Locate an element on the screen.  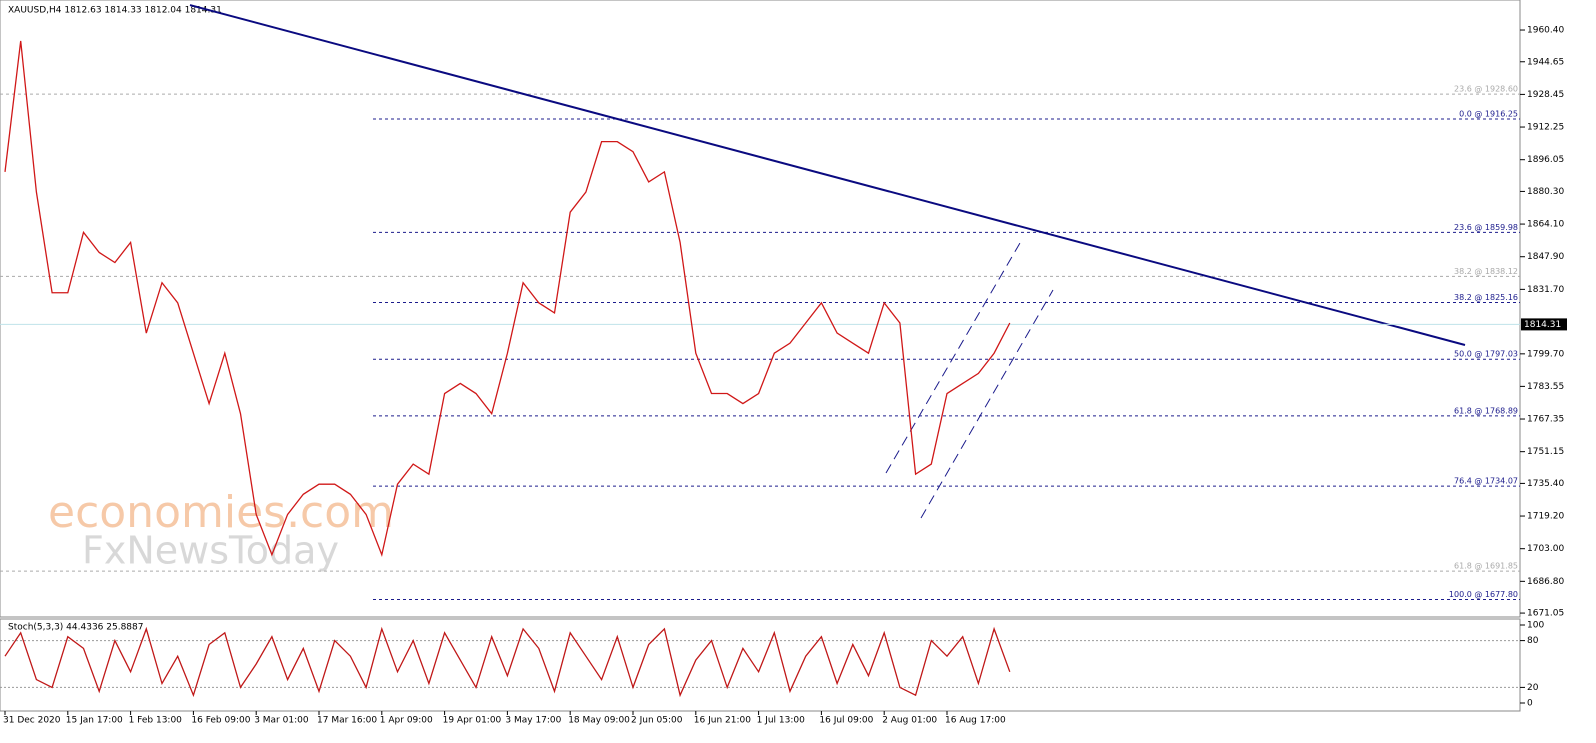
x-tick-label: 17 Mar 16:00 is located at coordinates (347, 721).